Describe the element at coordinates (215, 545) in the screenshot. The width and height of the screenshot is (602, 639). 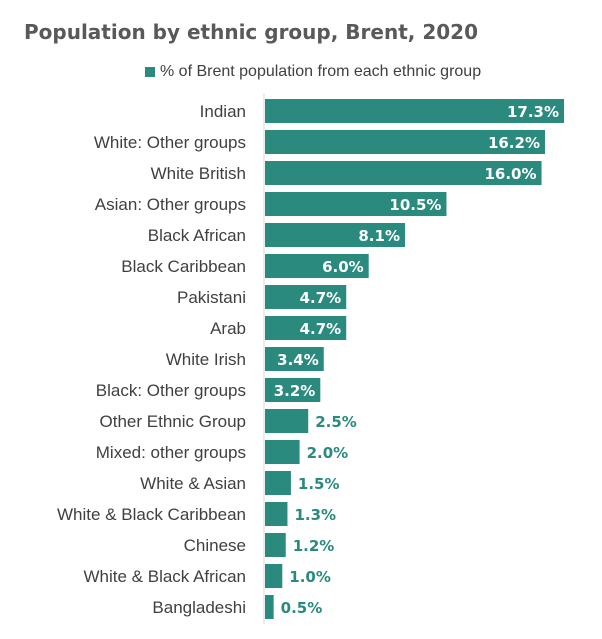
I see `category-label: Chinese` at that location.